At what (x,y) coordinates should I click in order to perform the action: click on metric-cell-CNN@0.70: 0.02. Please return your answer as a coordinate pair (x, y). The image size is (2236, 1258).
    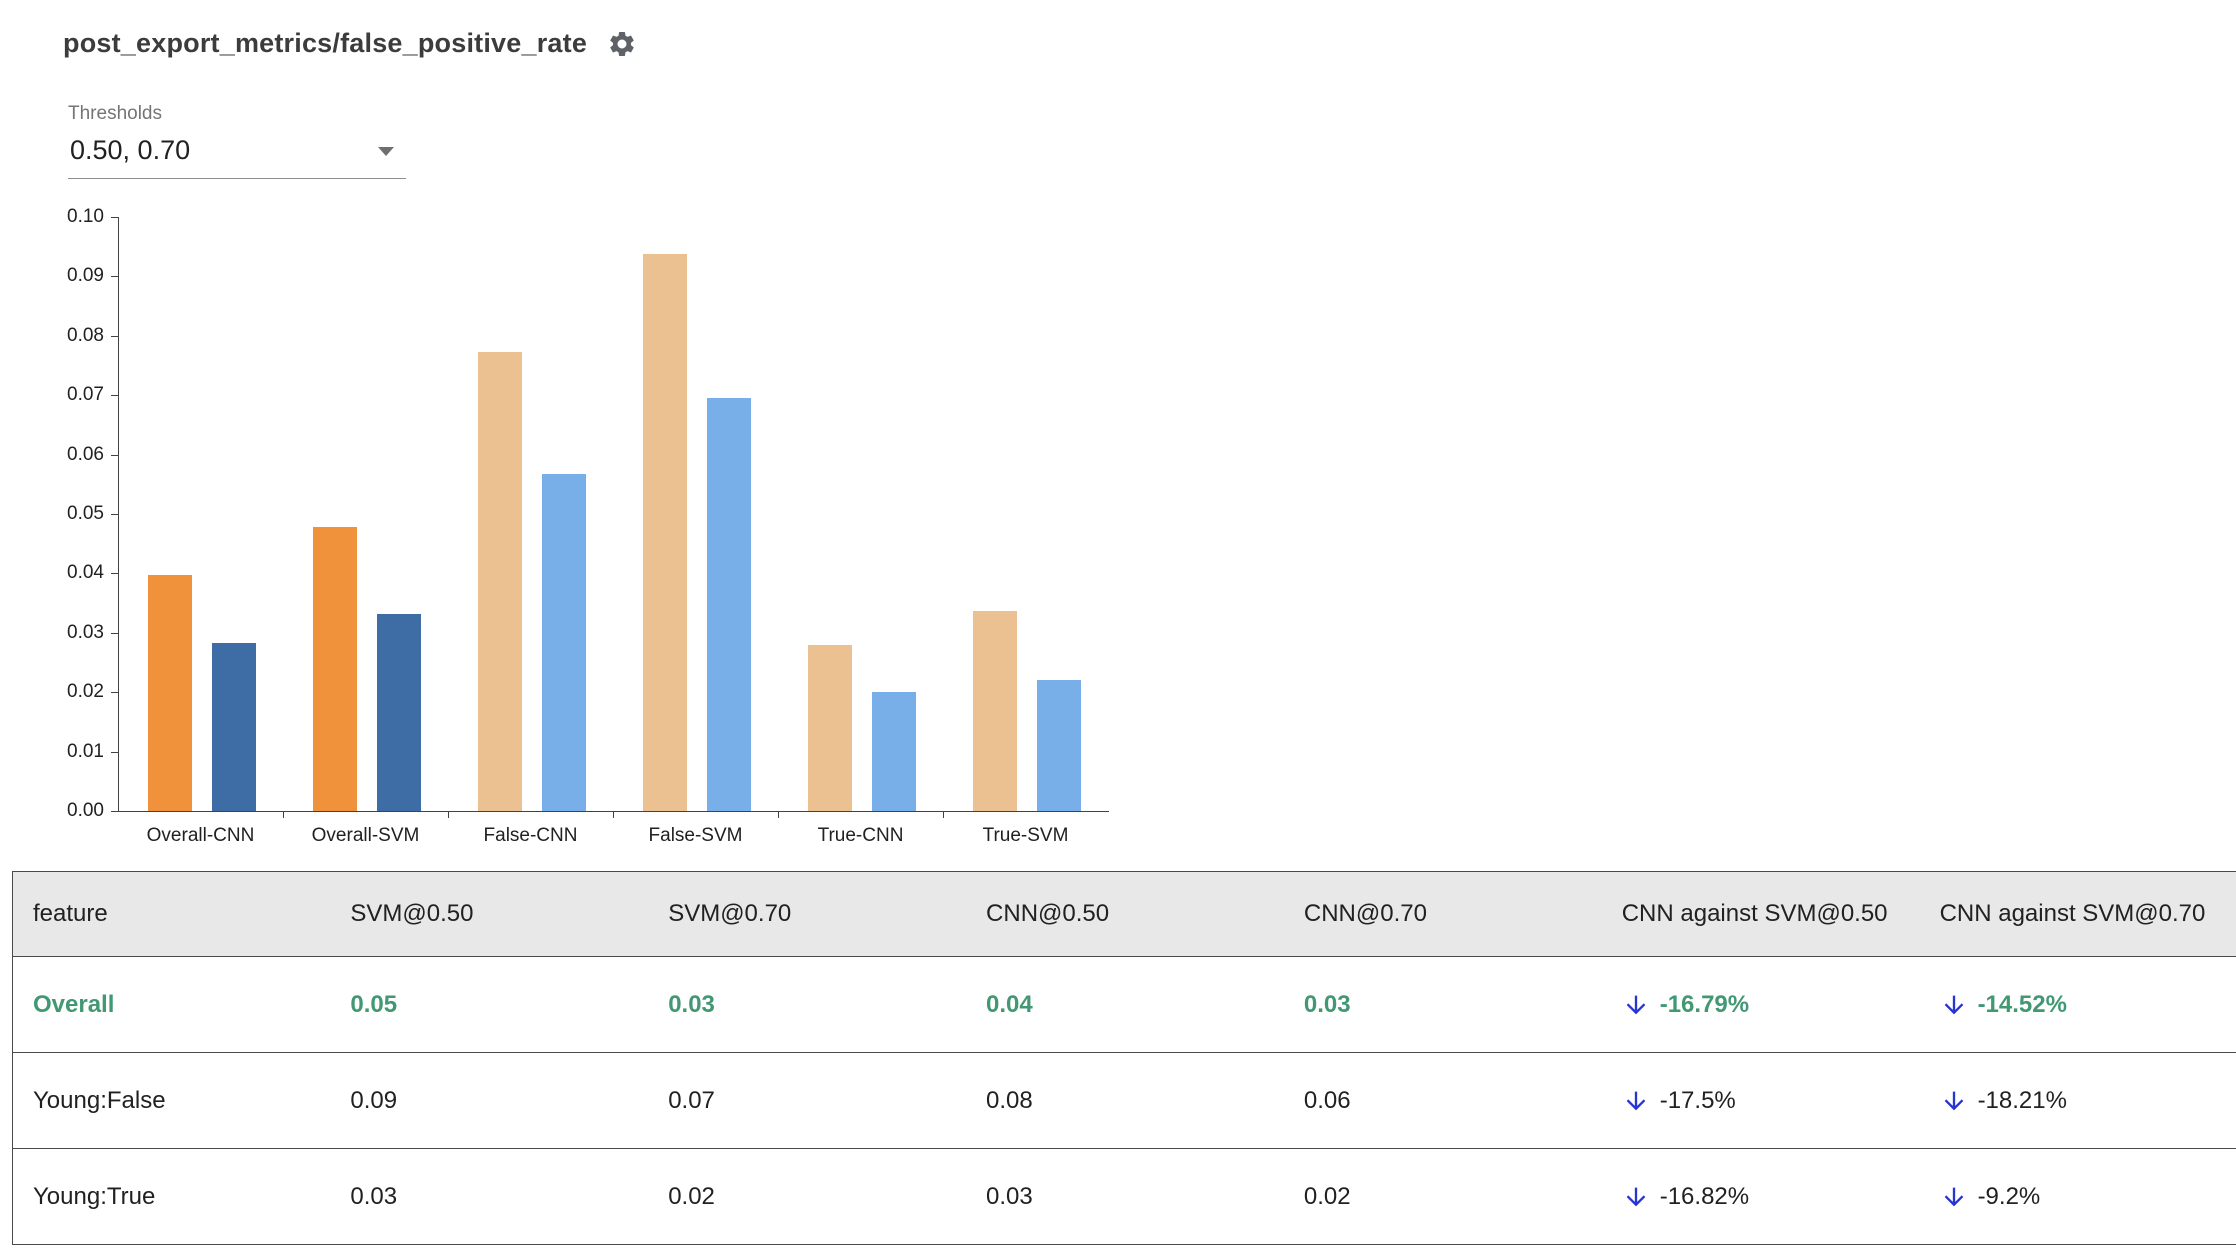
    Looking at the image, I should click on (1442, 1196).